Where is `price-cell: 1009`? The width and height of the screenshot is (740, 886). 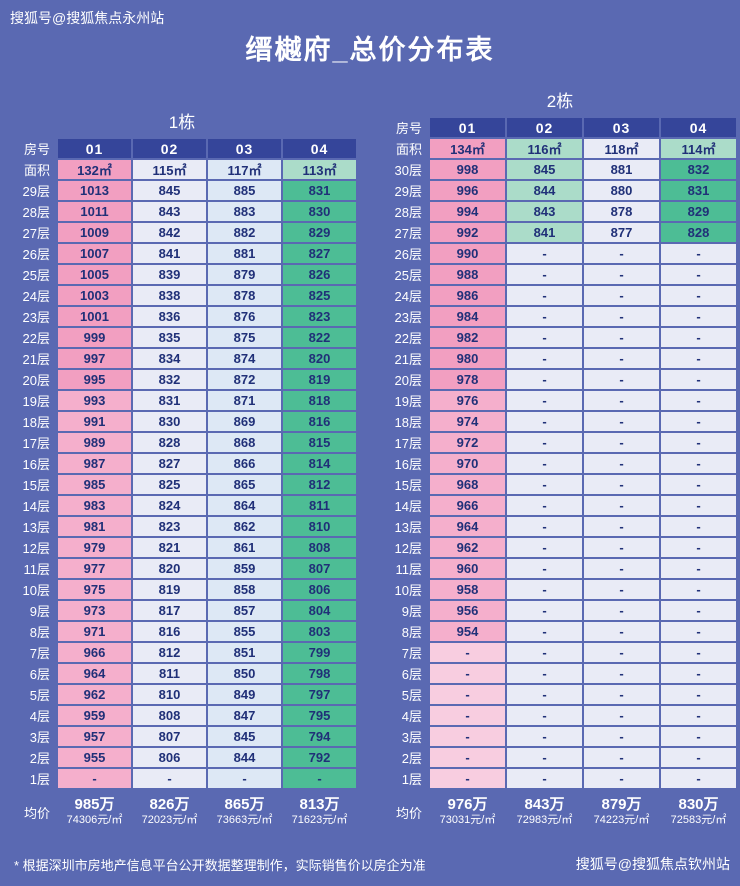 price-cell: 1009 is located at coordinates (94, 232).